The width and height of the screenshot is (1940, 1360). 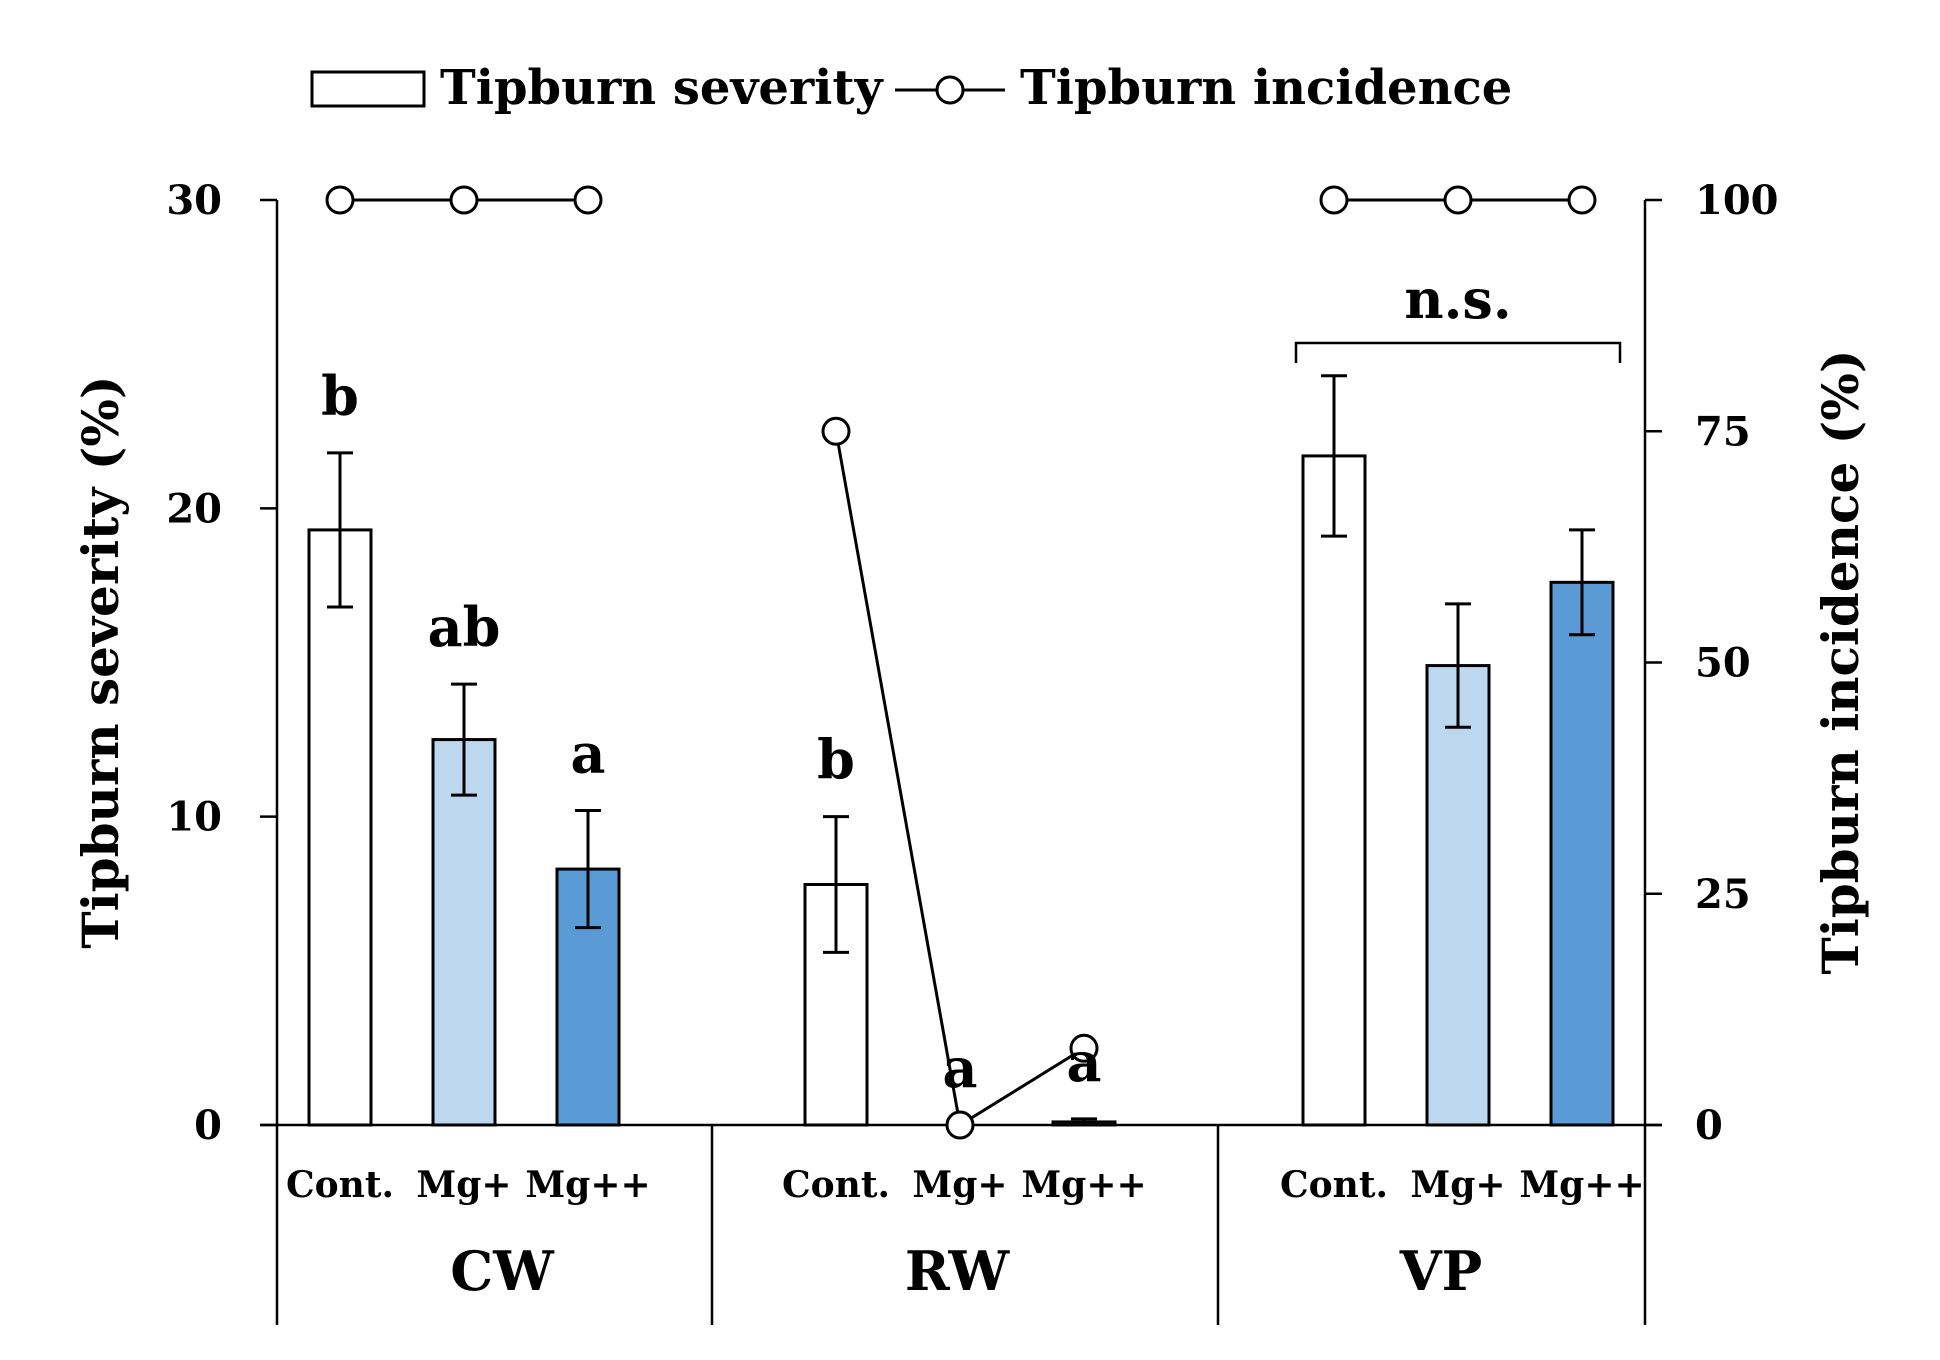 What do you see at coordinates (1457, 299) in the screenshot?
I see `ns-label: n.s.` at bounding box center [1457, 299].